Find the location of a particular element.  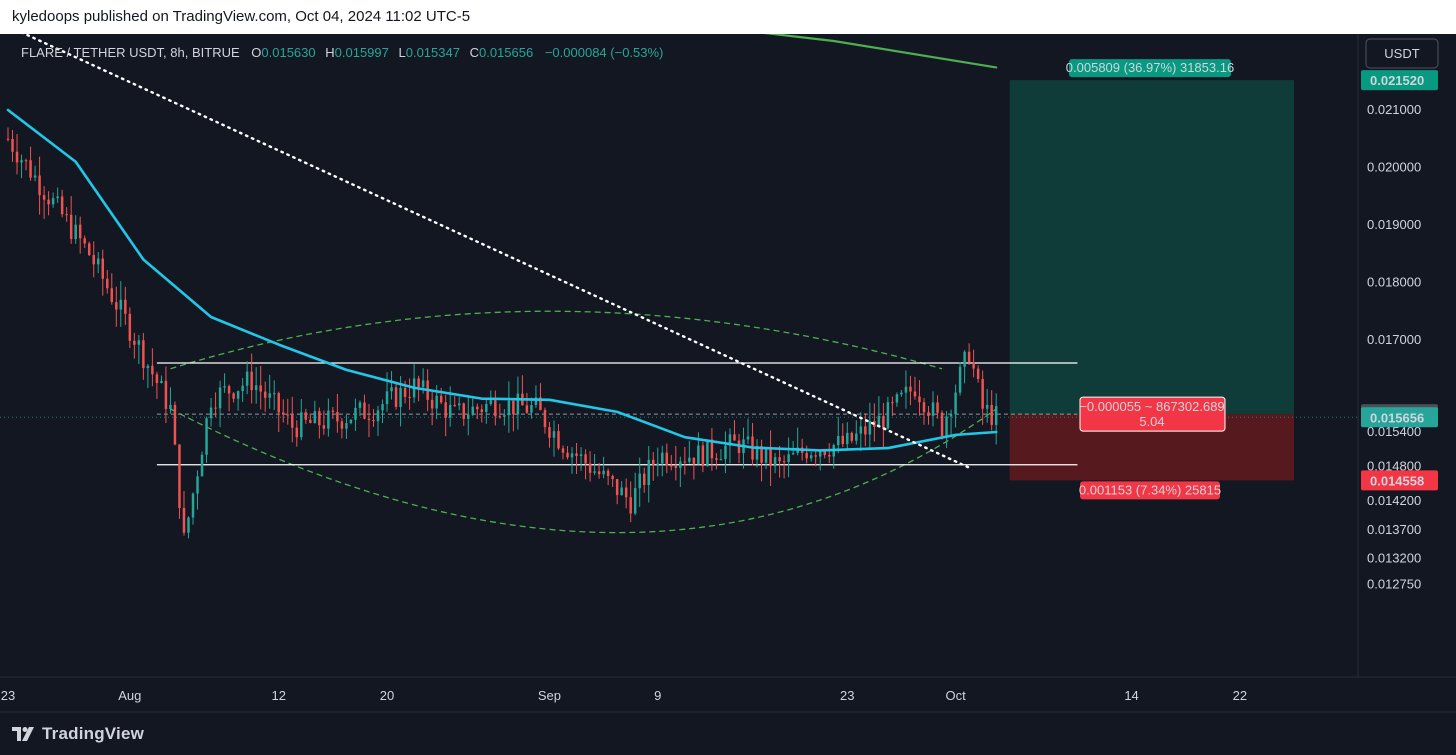

target-zone is located at coordinates (1151, 247).